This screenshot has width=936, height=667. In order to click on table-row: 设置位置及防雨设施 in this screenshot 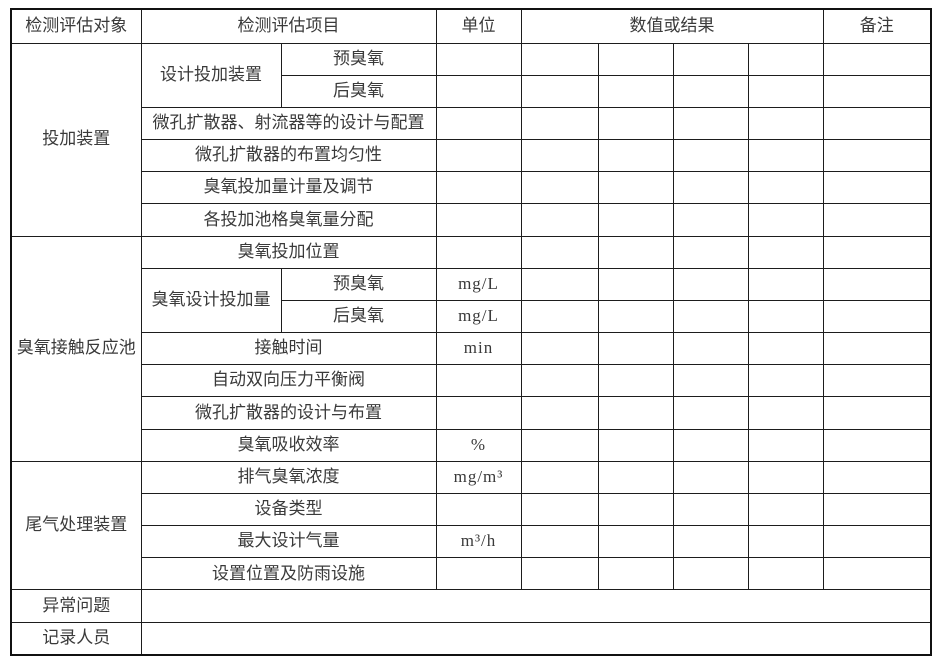, I will do `click(471, 574)`.